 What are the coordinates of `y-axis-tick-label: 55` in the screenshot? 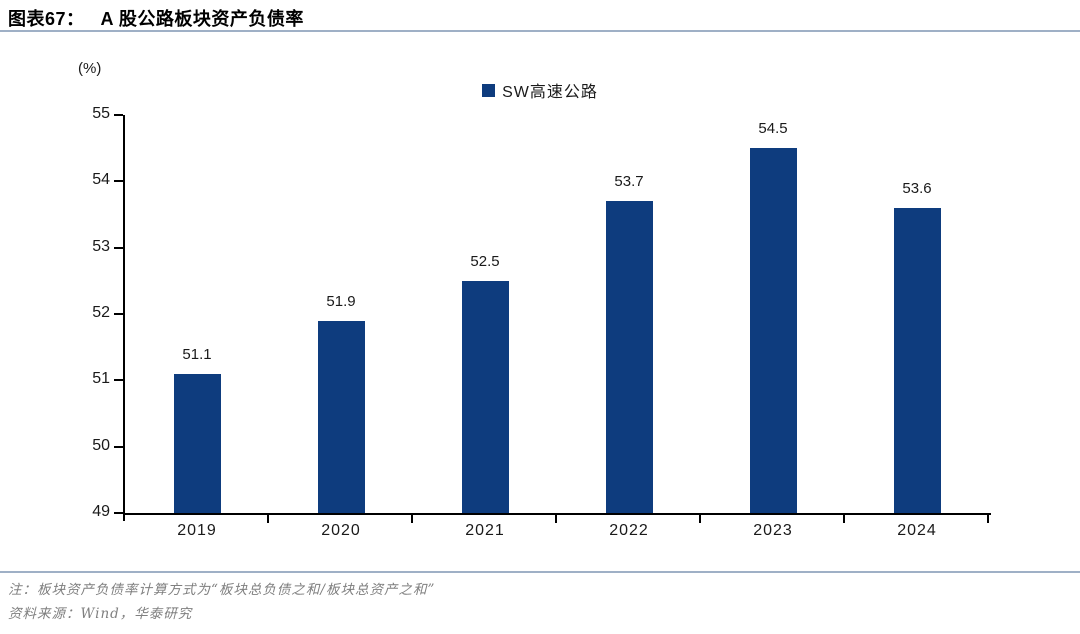 It's located at (101, 113).